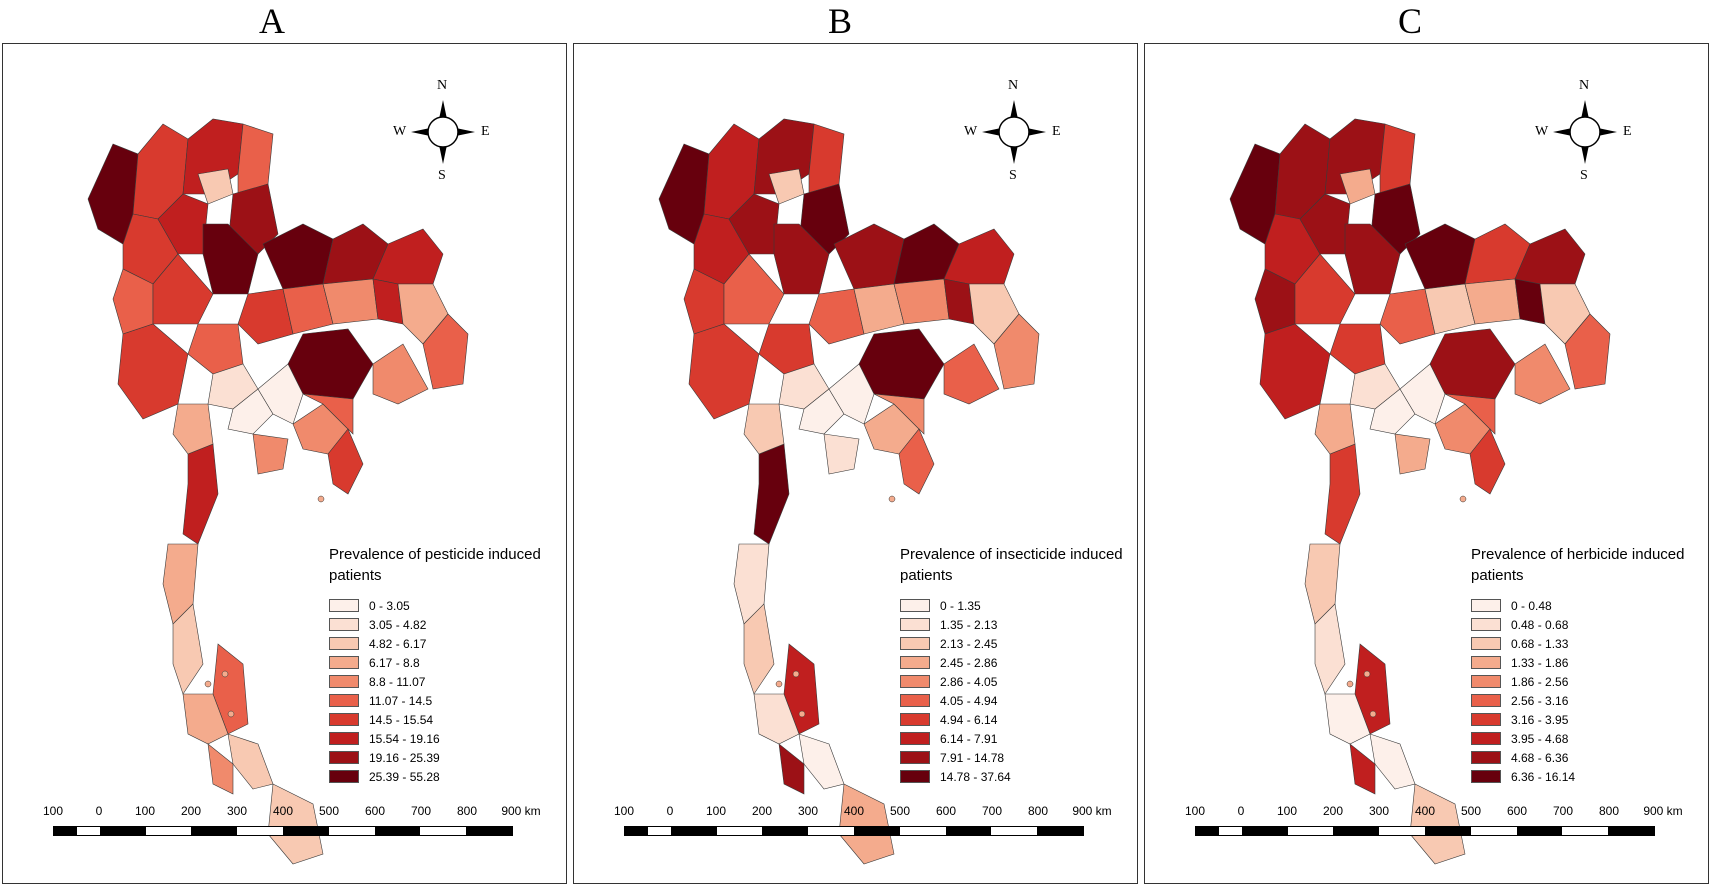  What do you see at coordinates (401, 719) in the screenshot?
I see `legend-label: 14.5 - 15.54` at bounding box center [401, 719].